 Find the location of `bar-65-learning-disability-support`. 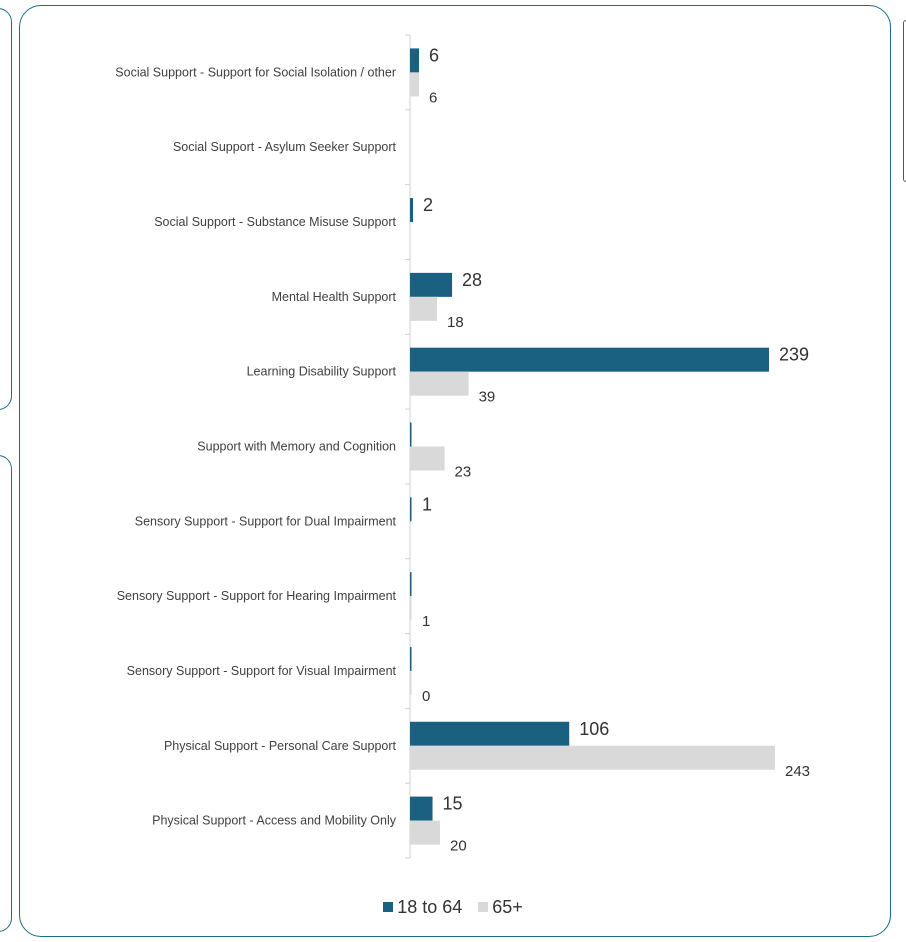

bar-65-learning-disability-support is located at coordinates (439, 383).